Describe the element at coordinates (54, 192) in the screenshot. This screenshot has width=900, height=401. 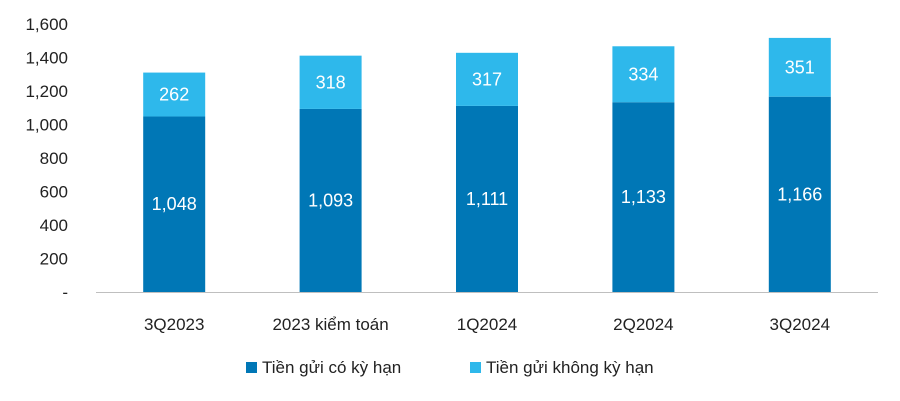
I see `y-tick-label: 600` at that location.